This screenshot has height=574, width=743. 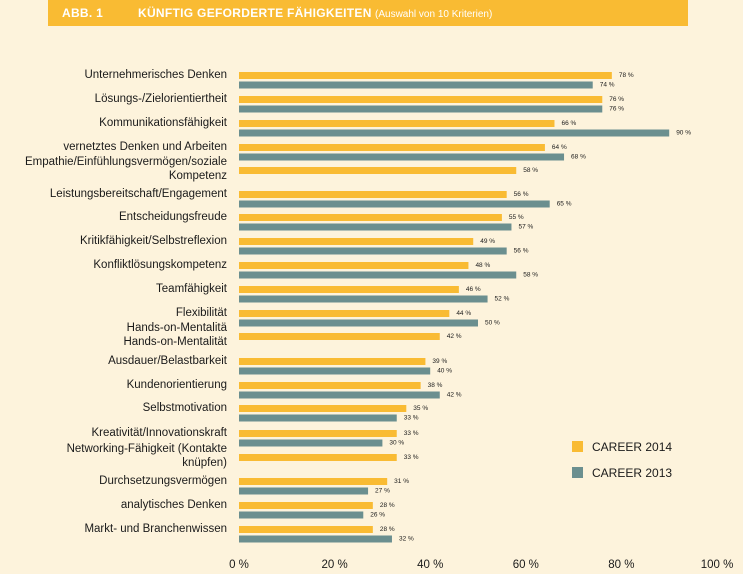 I want to click on category-label: Selbstmotivation, so click(x=185, y=408).